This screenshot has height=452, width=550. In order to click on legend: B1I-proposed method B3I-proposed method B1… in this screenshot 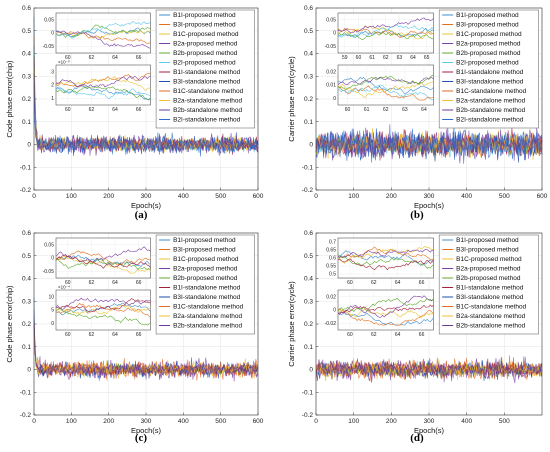, I will do `click(205, 69)`.